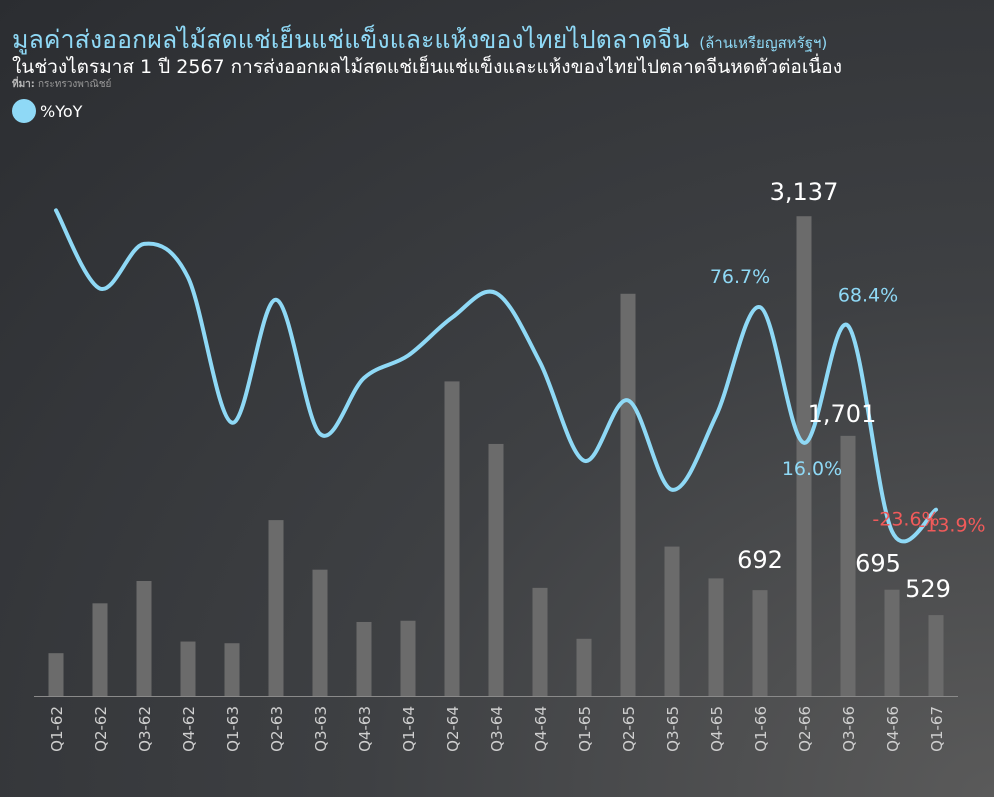 This screenshot has width=994, height=797. What do you see at coordinates (937, 729) in the screenshot?
I see `x-tick-label: Q1-67` at bounding box center [937, 729].